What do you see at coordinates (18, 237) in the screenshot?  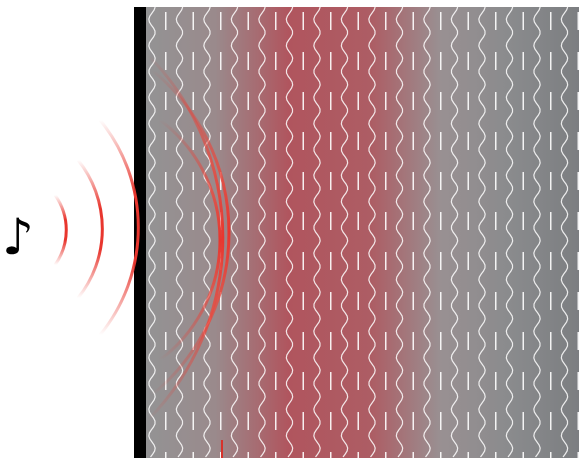 I see `music-note-icon: ♪` at bounding box center [18, 237].